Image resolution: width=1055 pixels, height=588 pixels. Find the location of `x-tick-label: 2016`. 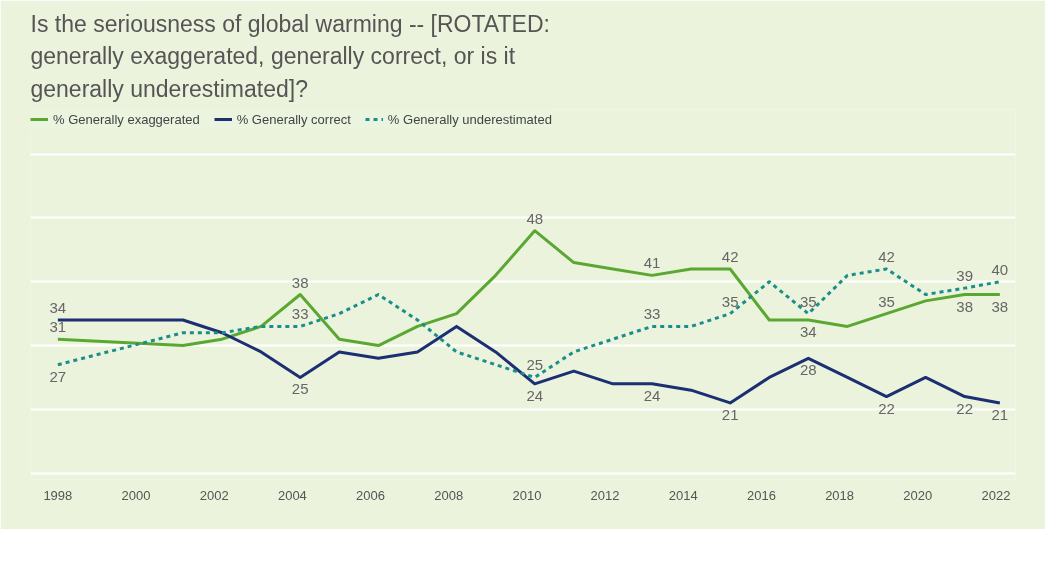

x-tick-label: 2016 is located at coordinates (761, 495).